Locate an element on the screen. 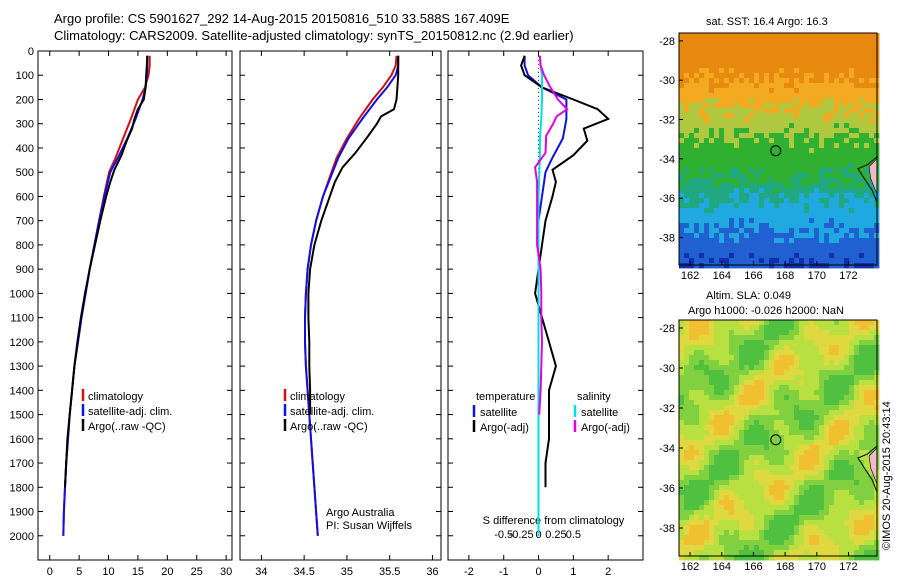 This screenshot has height=580, width=900. top-axis-label: S difference from climatology is located at coordinates (554, 521).